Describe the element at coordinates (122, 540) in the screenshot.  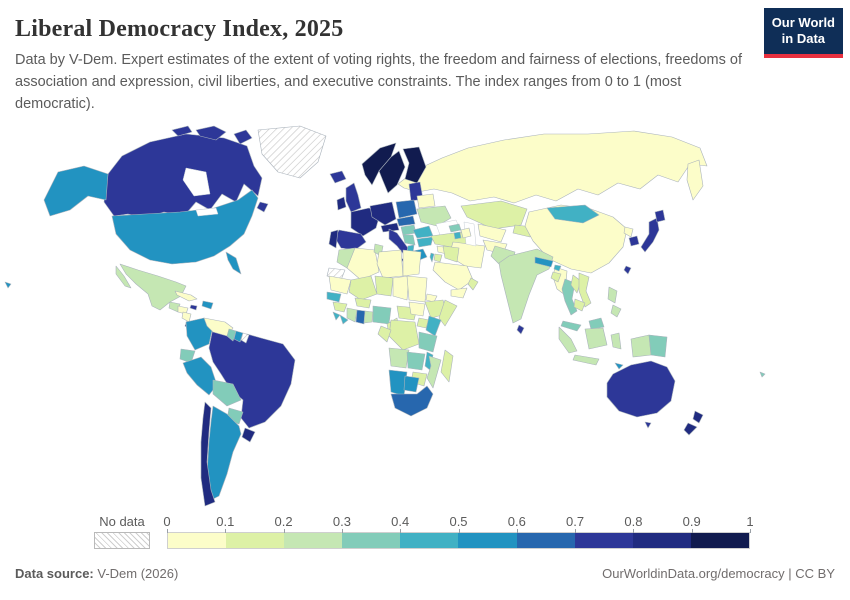
I see `legend-no-data-swatch` at that location.